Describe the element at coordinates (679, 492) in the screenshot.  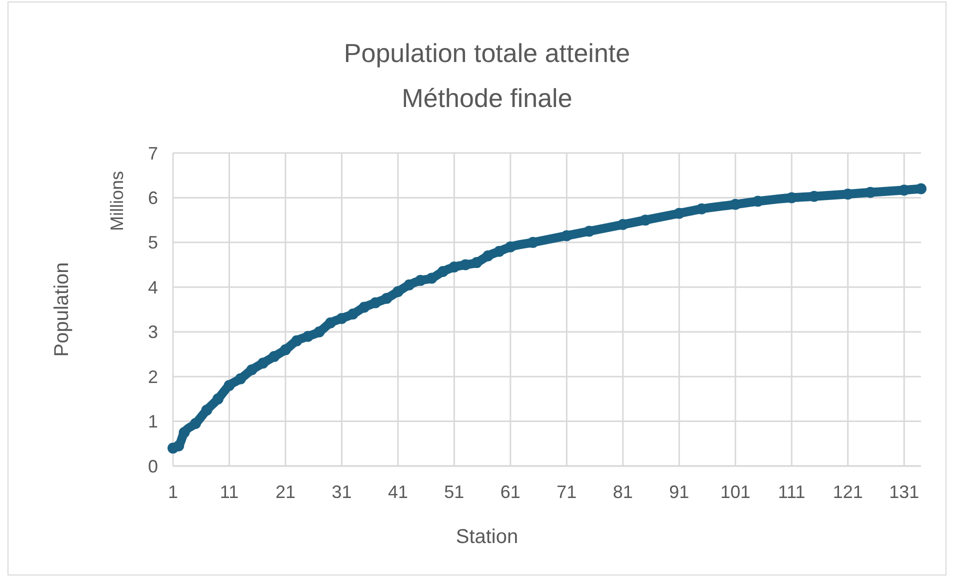
I see `x-tick-label: 91` at that location.